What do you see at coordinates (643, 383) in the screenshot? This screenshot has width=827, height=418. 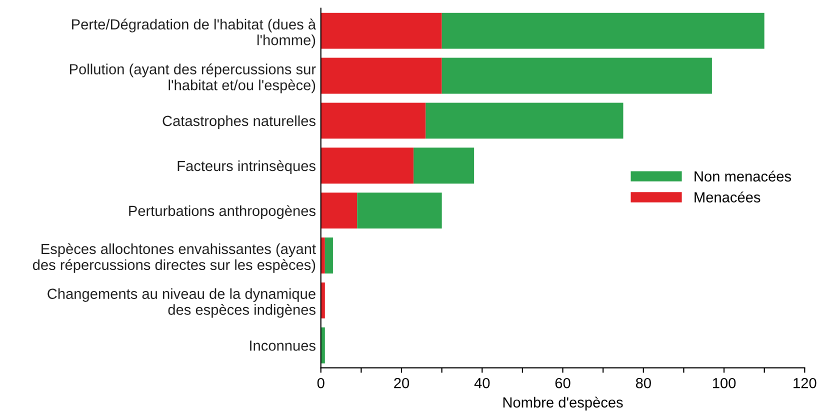 I see `x-tick-label: 80` at bounding box center [643, 383].